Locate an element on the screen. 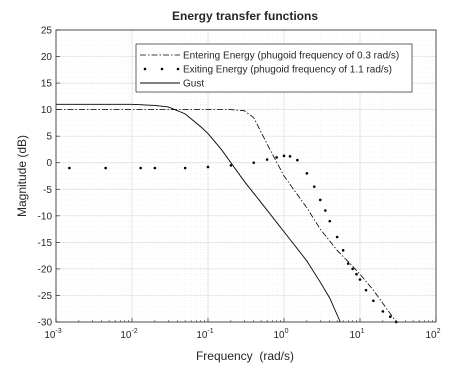 The height and width of the screenshot is (367, 449). y-tick-label: 5 is located at coordinates (49, 137).